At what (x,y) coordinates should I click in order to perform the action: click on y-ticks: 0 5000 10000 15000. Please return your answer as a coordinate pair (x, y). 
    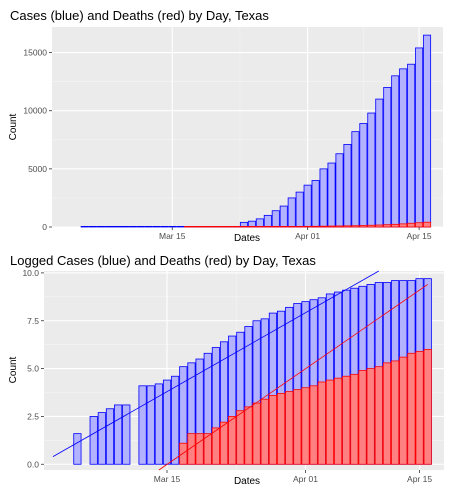
    Looking at the image, I should click on (37, 140).